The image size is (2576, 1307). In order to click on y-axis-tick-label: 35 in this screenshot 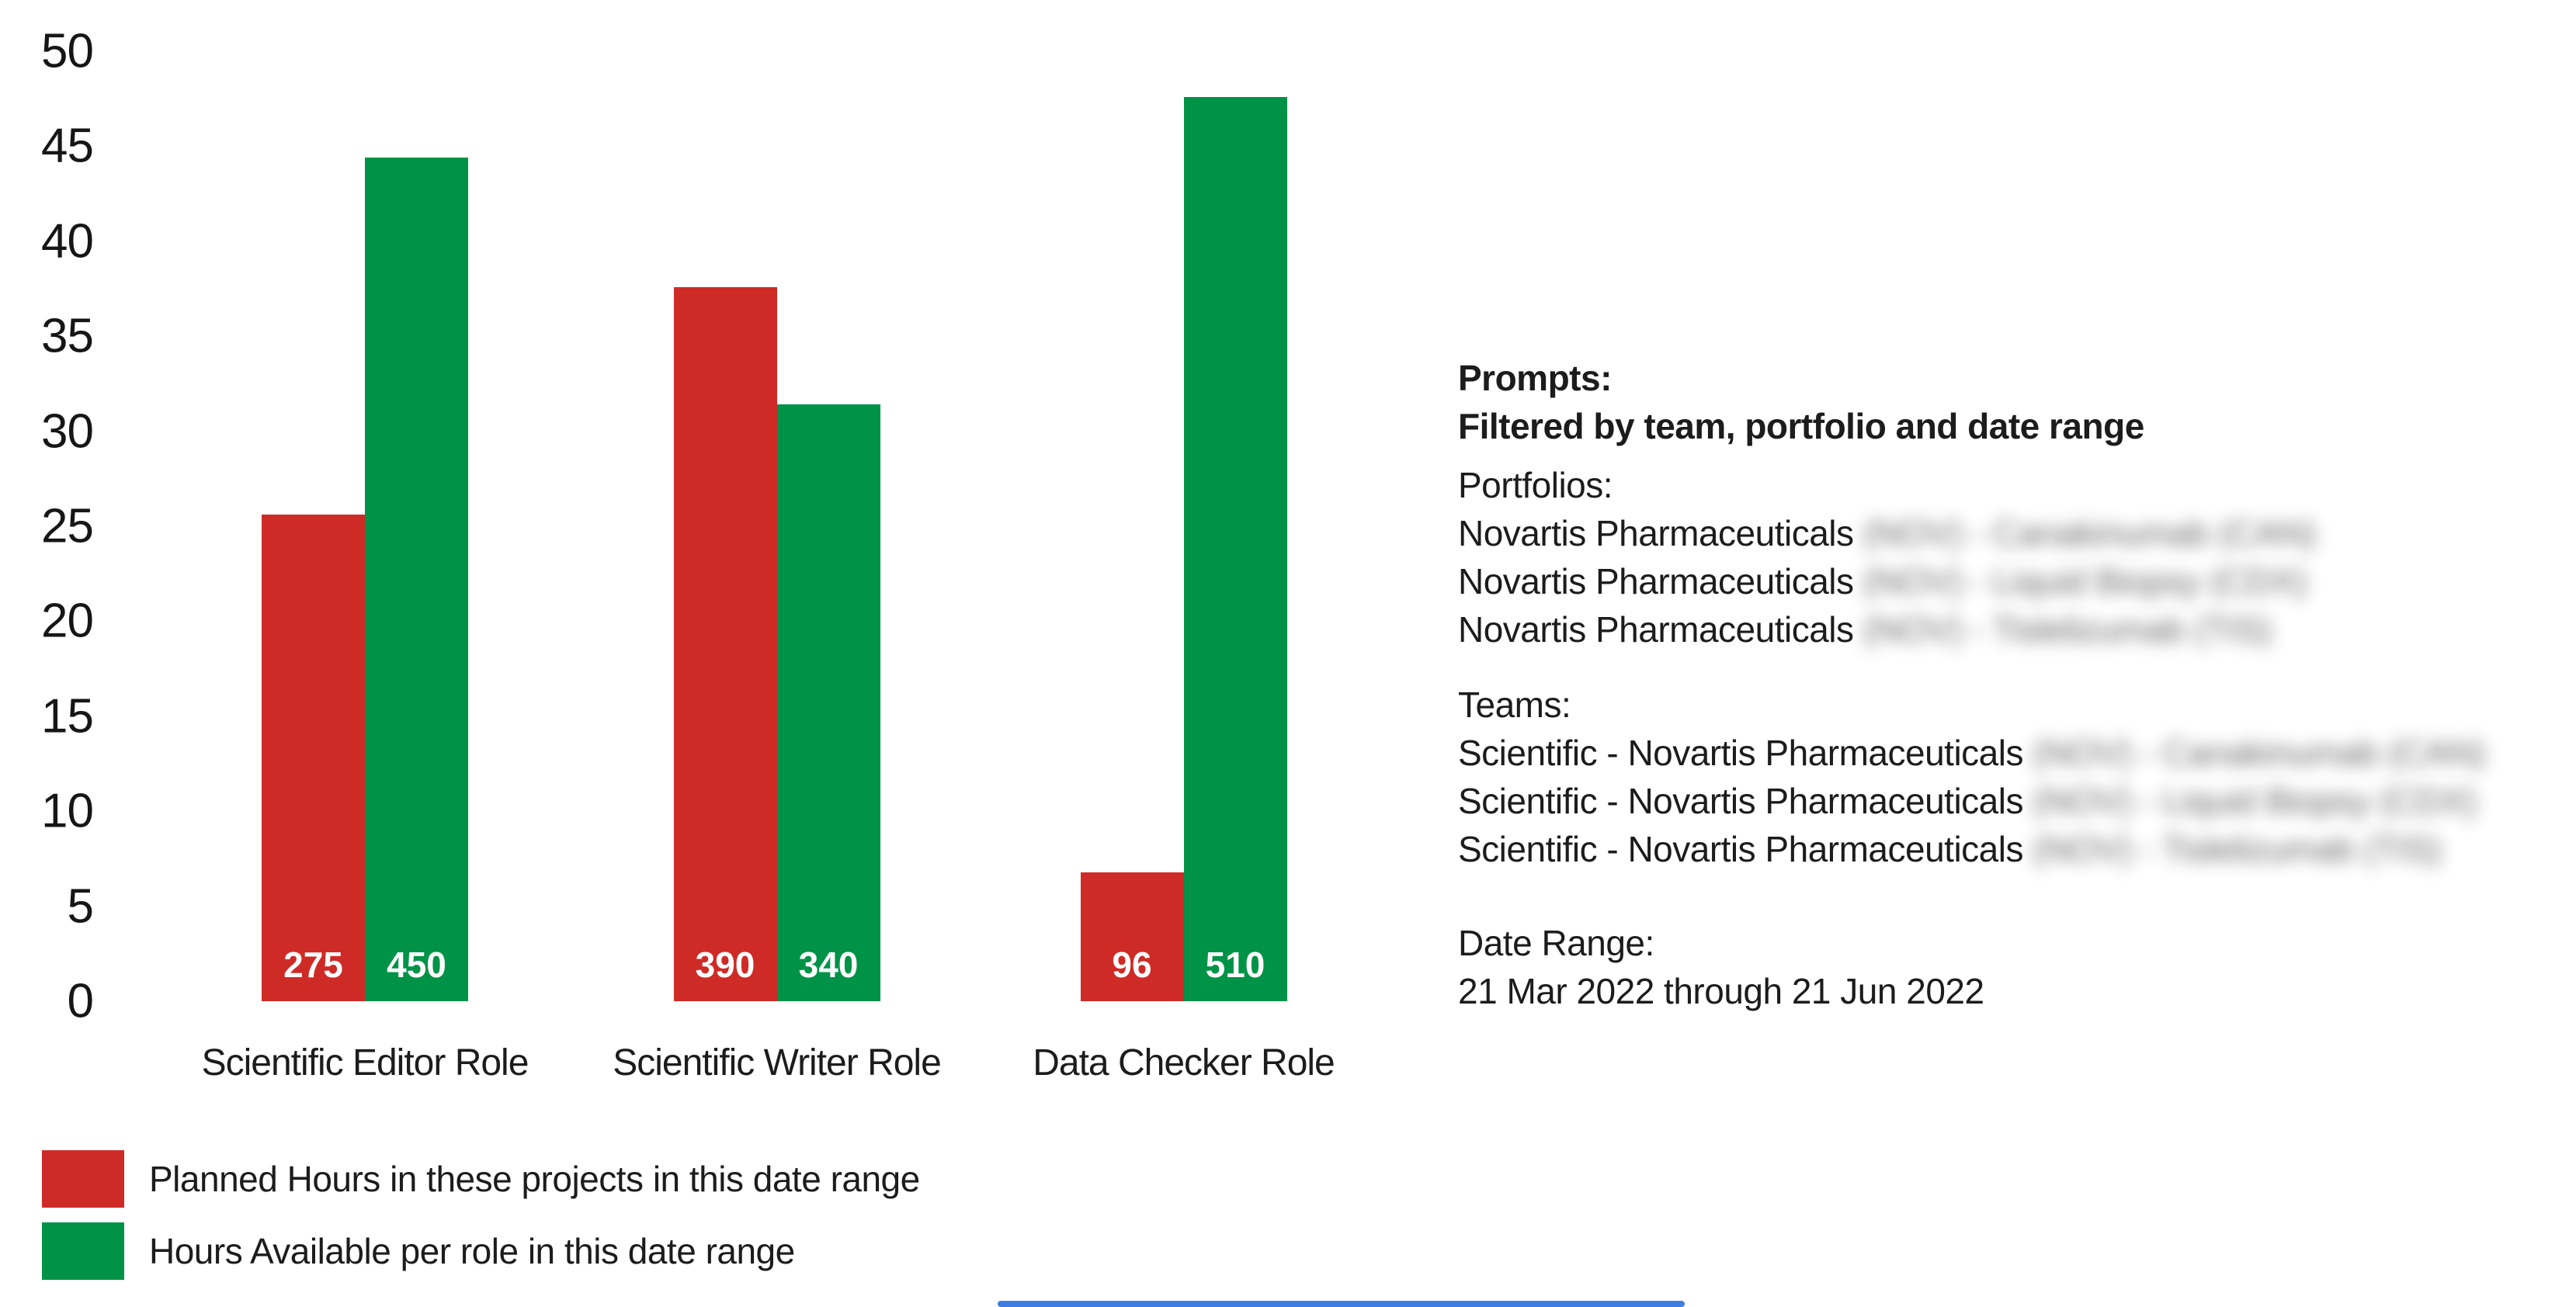, I will do `click(67, 336)`.